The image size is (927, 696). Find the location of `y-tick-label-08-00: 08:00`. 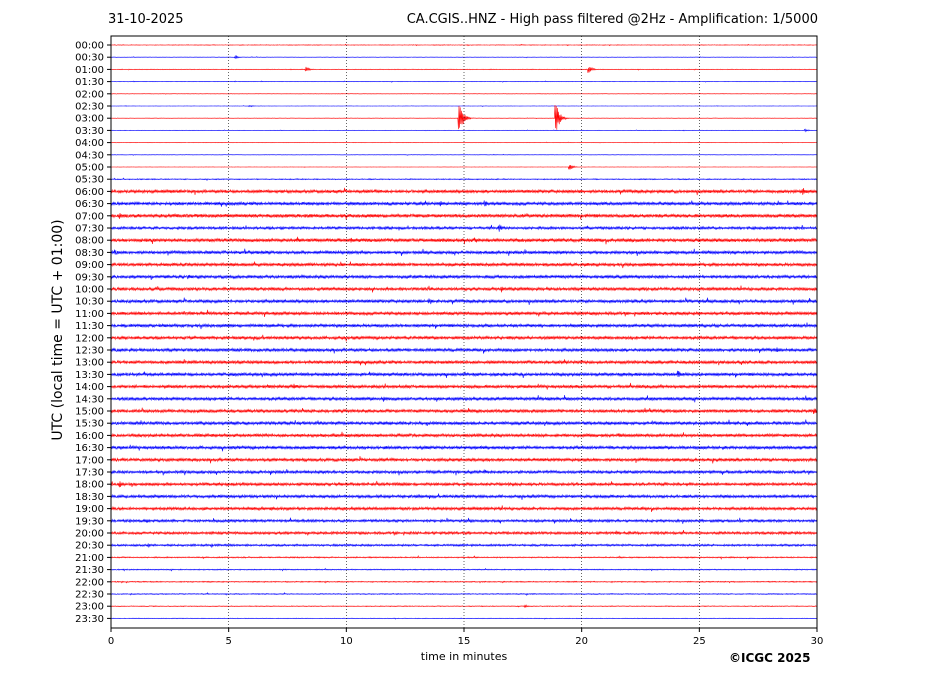

y-tick-label-08-00: 08:00 is located at coordinates (89, 241).